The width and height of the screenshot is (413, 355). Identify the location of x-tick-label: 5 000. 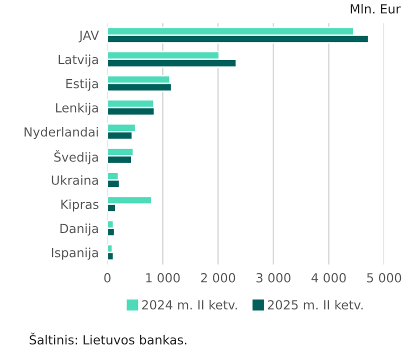
(384, 277).